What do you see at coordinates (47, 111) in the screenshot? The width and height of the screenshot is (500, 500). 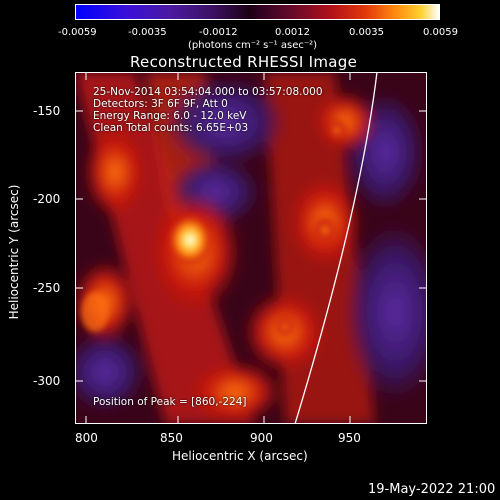 I see `y-tick-label: -150` at bounding box center [47, 111].